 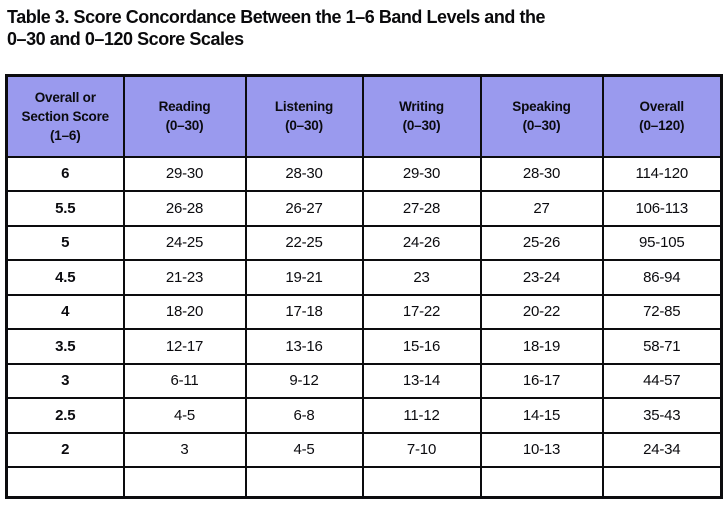 What do you see at coordinates (541, 482) in the screenshot?
I see `speaking-cell` at bounding box center [541, 482].